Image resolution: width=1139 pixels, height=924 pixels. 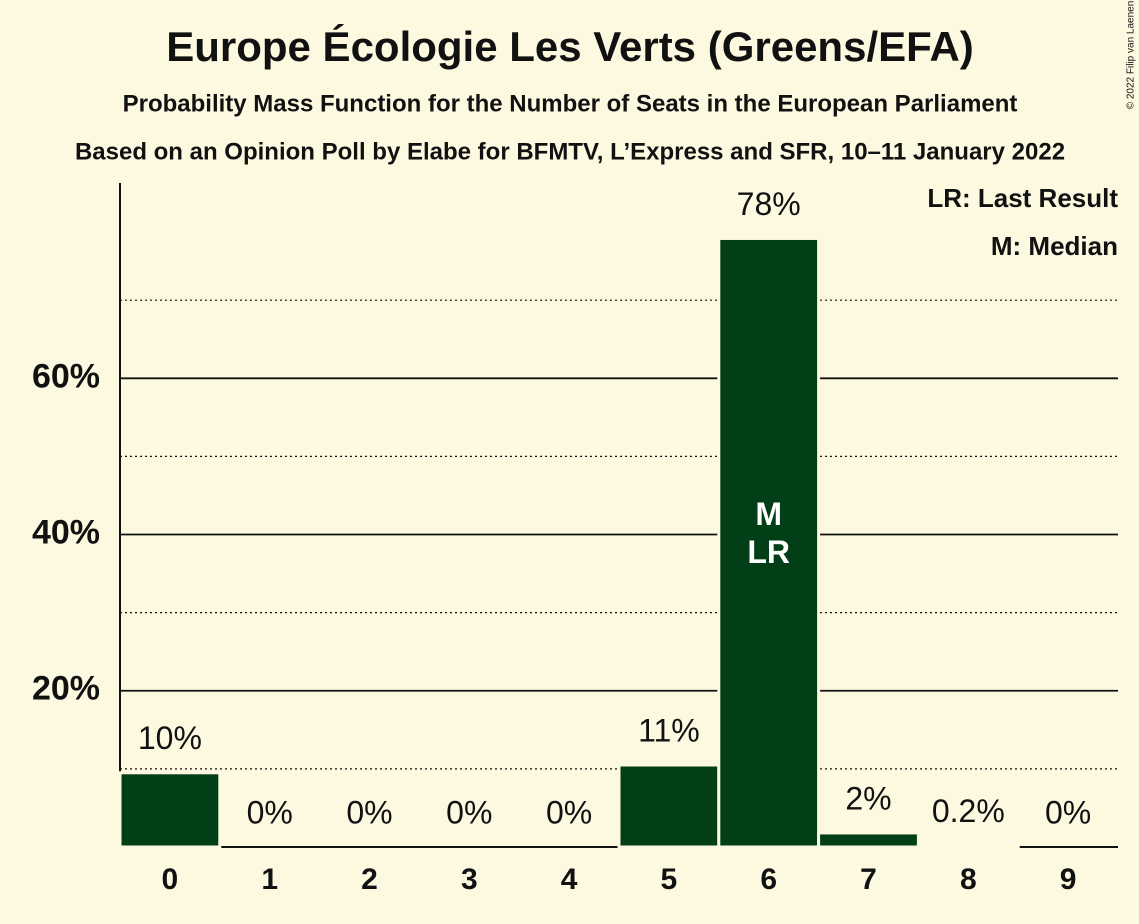 I want to click on value-label: 11%, so click(x=669, y=730).